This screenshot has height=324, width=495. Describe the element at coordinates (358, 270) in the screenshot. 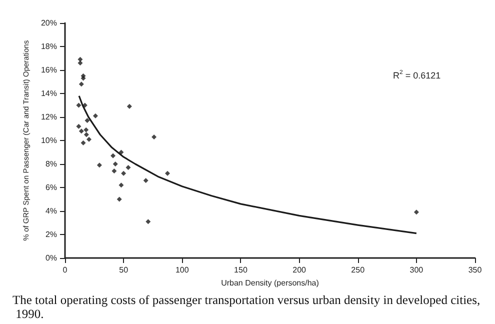

I see `x-tick-label: 250` at that location.